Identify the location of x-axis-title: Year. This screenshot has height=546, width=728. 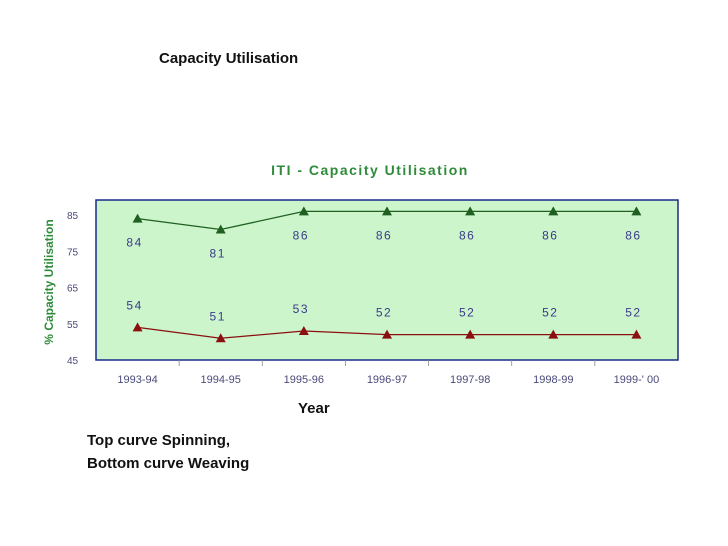
(314, 408).